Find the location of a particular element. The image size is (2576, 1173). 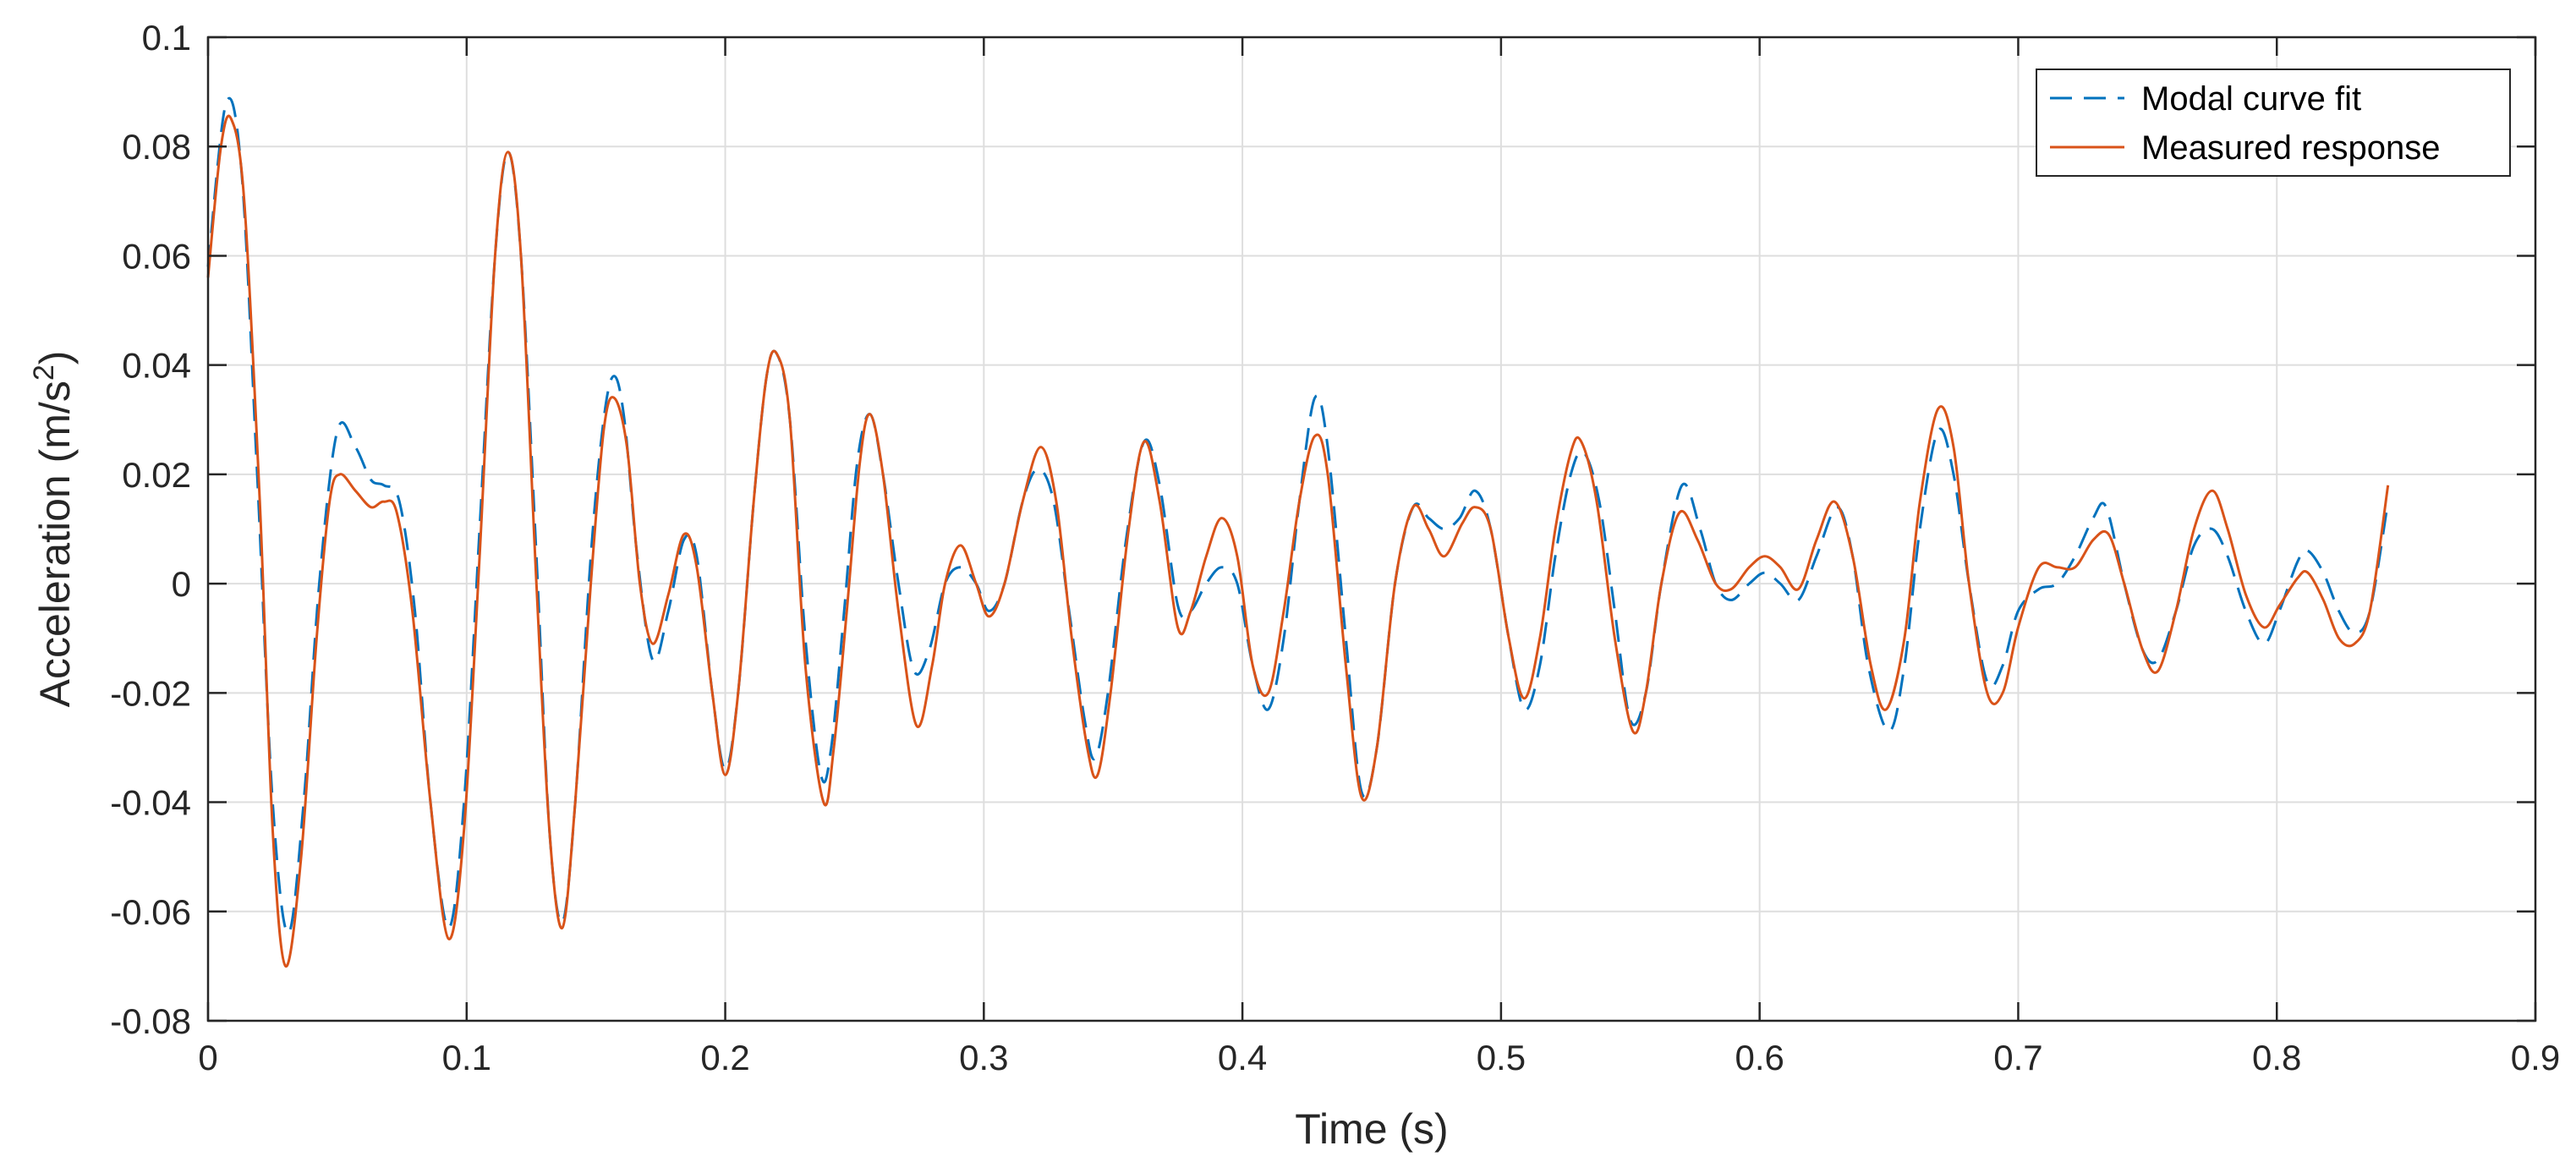

y-axis-title: Acceleration (m/s2) is located at coordinates (53, 530).